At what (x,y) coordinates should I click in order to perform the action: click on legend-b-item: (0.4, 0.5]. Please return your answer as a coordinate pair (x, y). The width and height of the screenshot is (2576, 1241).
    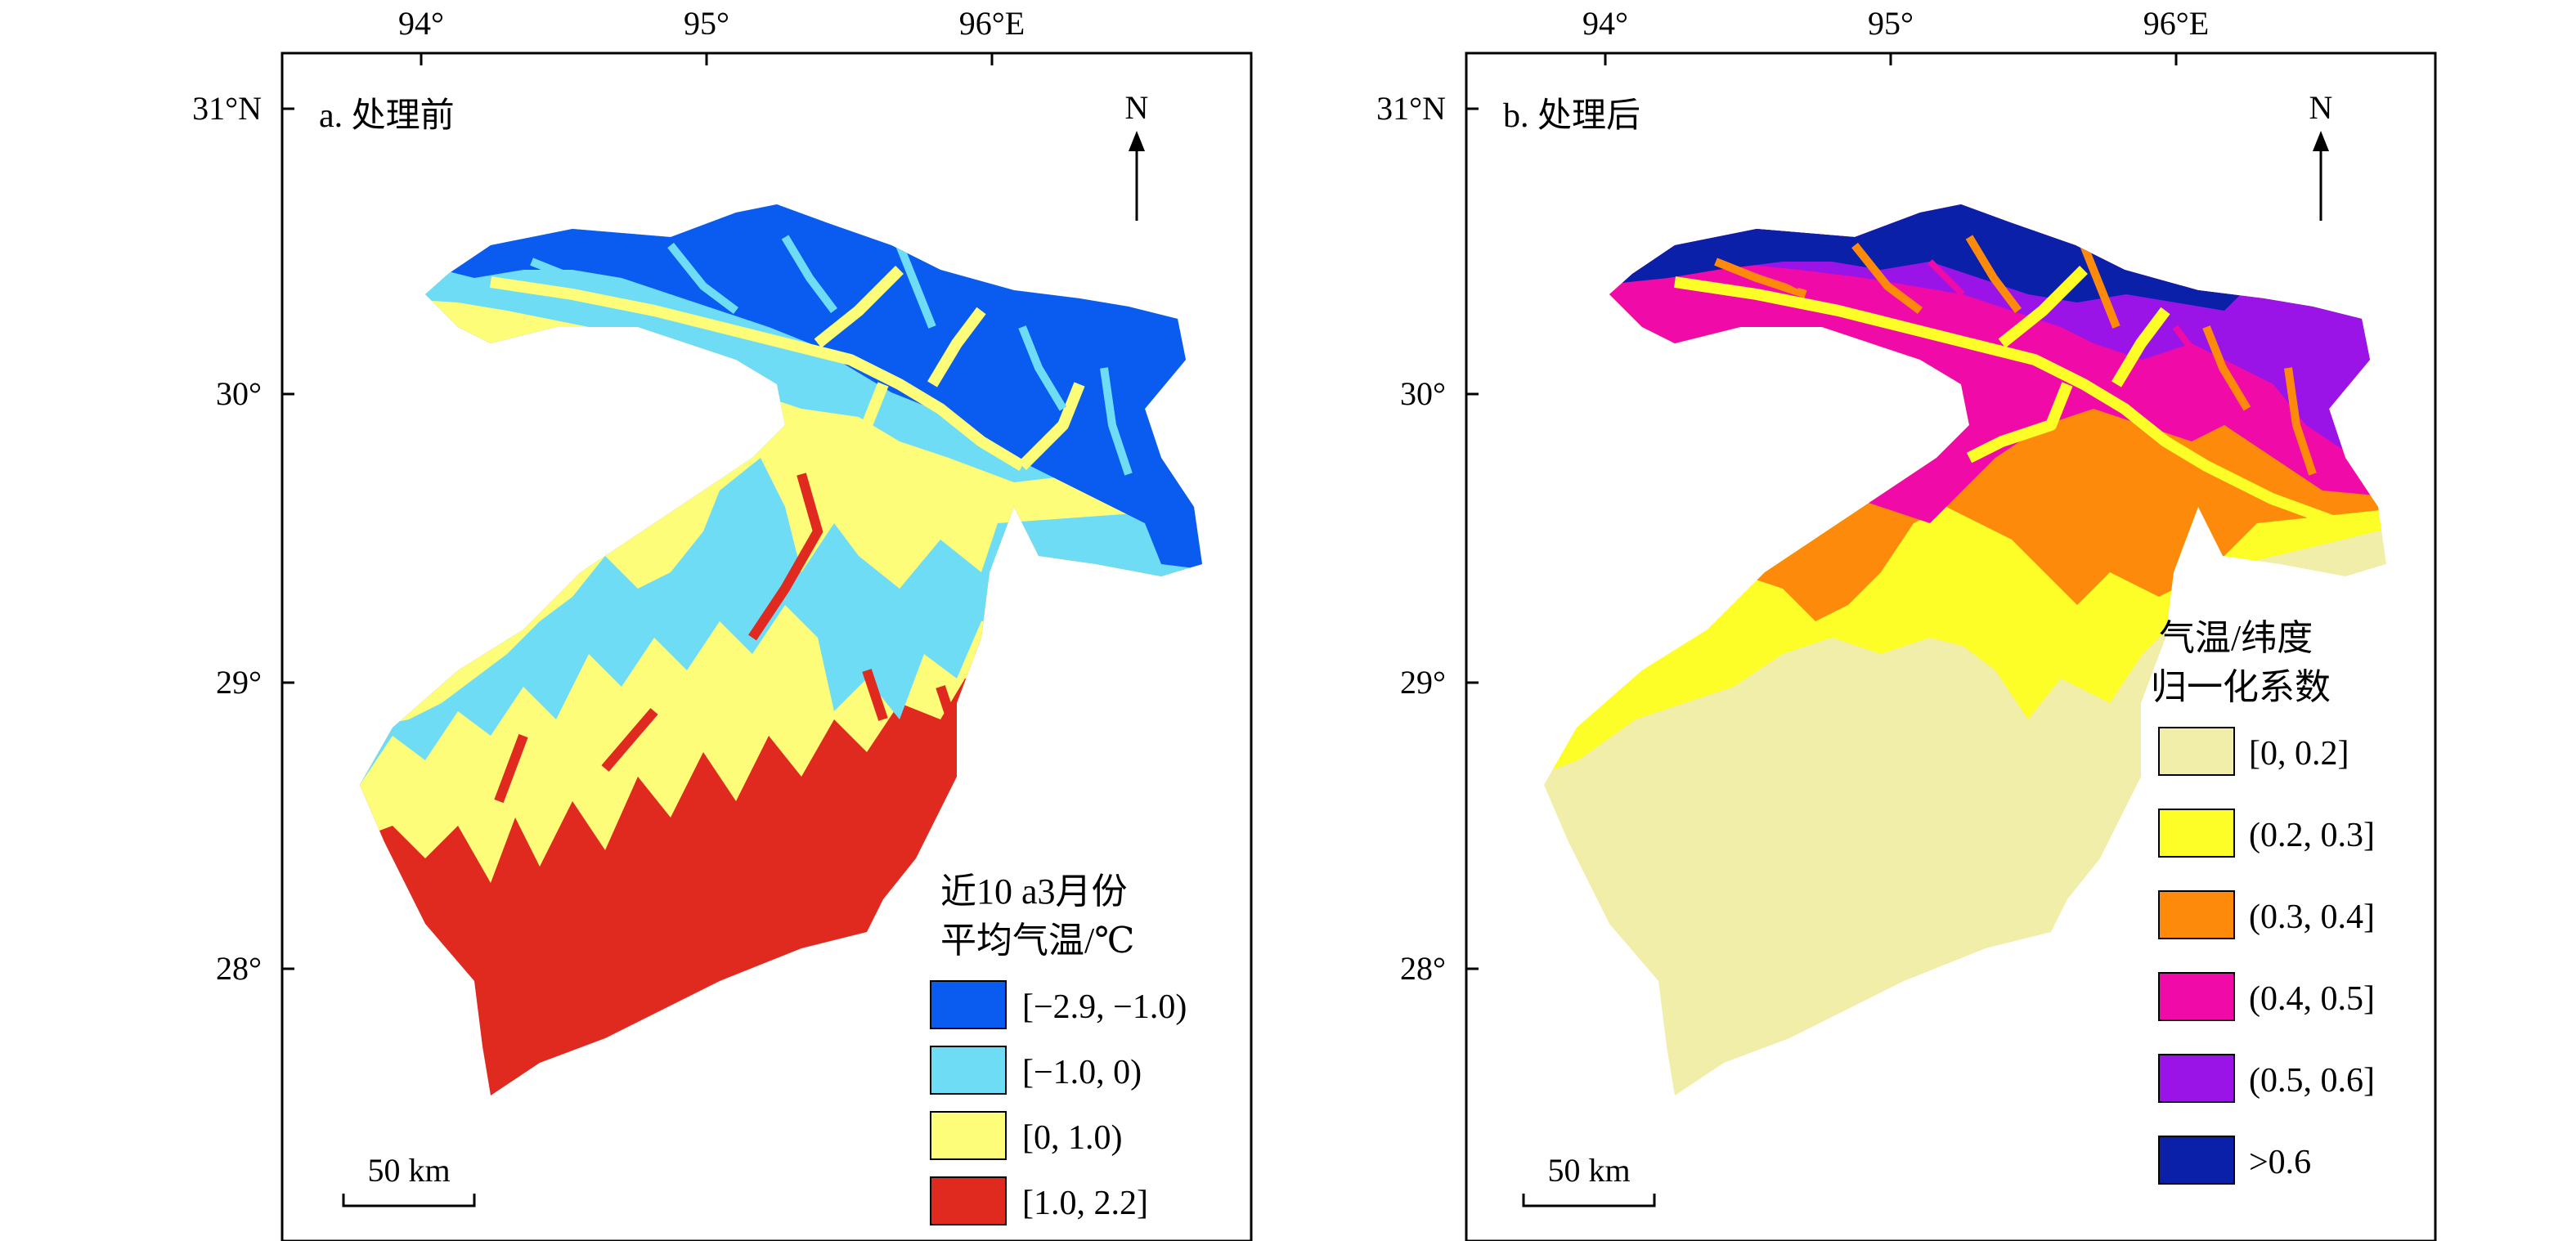
    Looking at the image, I should click on (2266, 996).